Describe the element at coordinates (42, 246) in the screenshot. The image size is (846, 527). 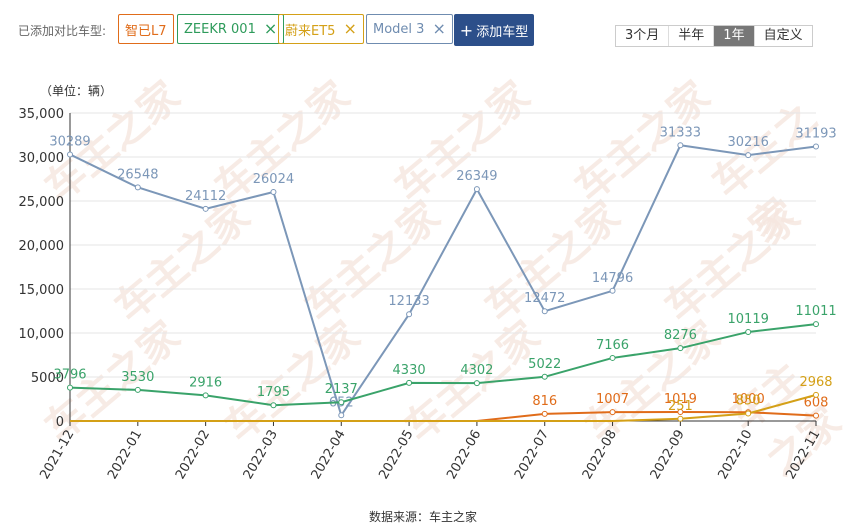
I see `y-tick-label: 20,000` at that location.